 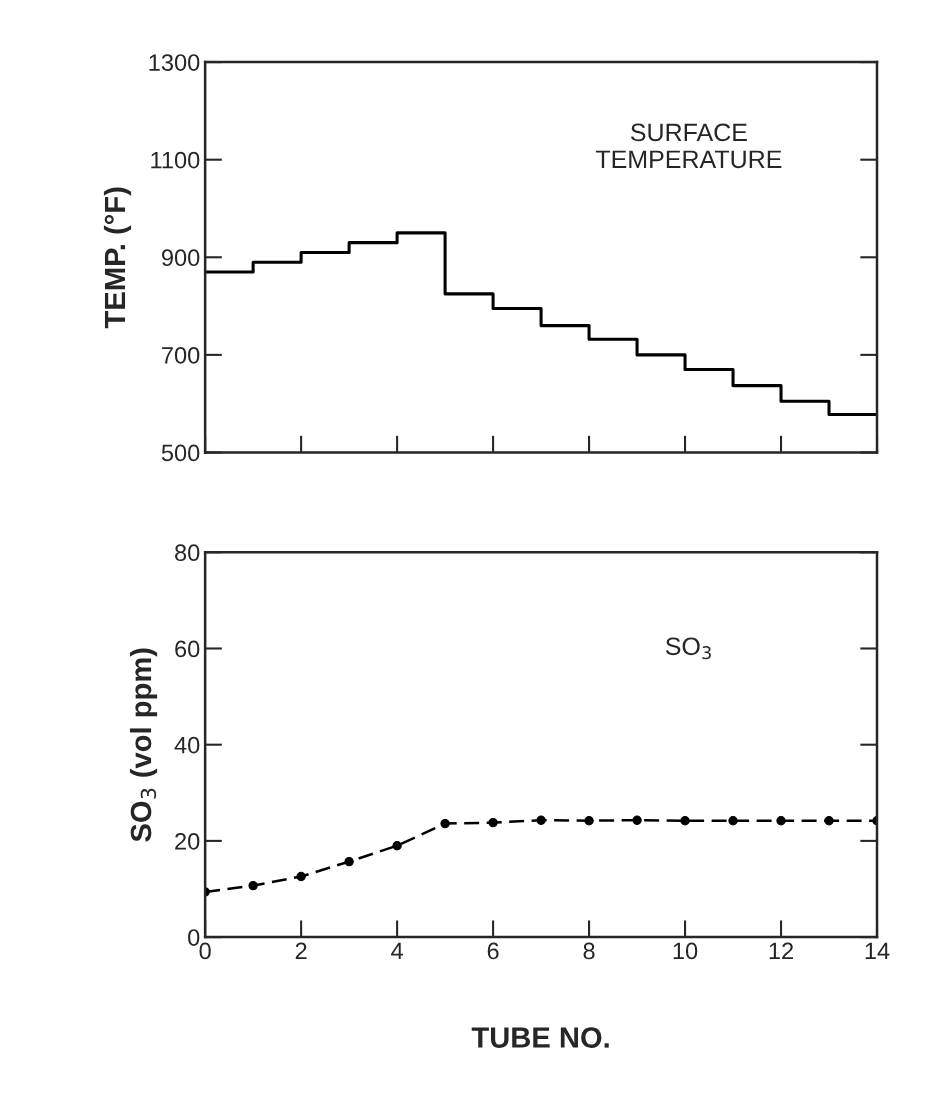 I want to click on y-axis-title: SO$_{3}$ (vol ppm), so click(x=143, y=745).